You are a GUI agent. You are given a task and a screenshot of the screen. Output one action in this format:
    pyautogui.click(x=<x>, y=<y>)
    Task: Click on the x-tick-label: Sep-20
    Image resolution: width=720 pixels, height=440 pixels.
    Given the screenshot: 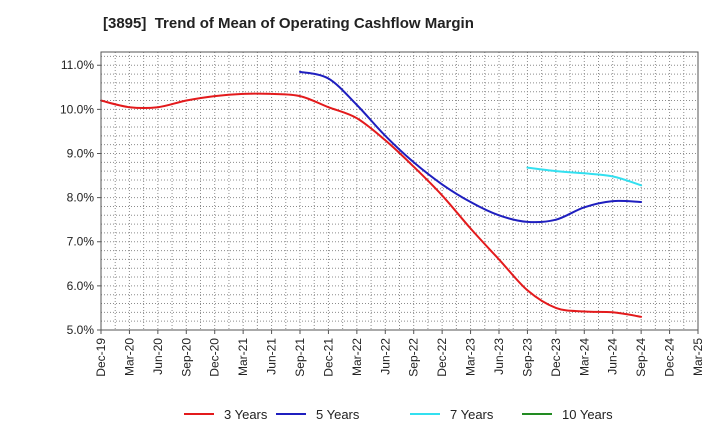 What is the action you would take?
    pyautogui.click(x=186, y=357)
    